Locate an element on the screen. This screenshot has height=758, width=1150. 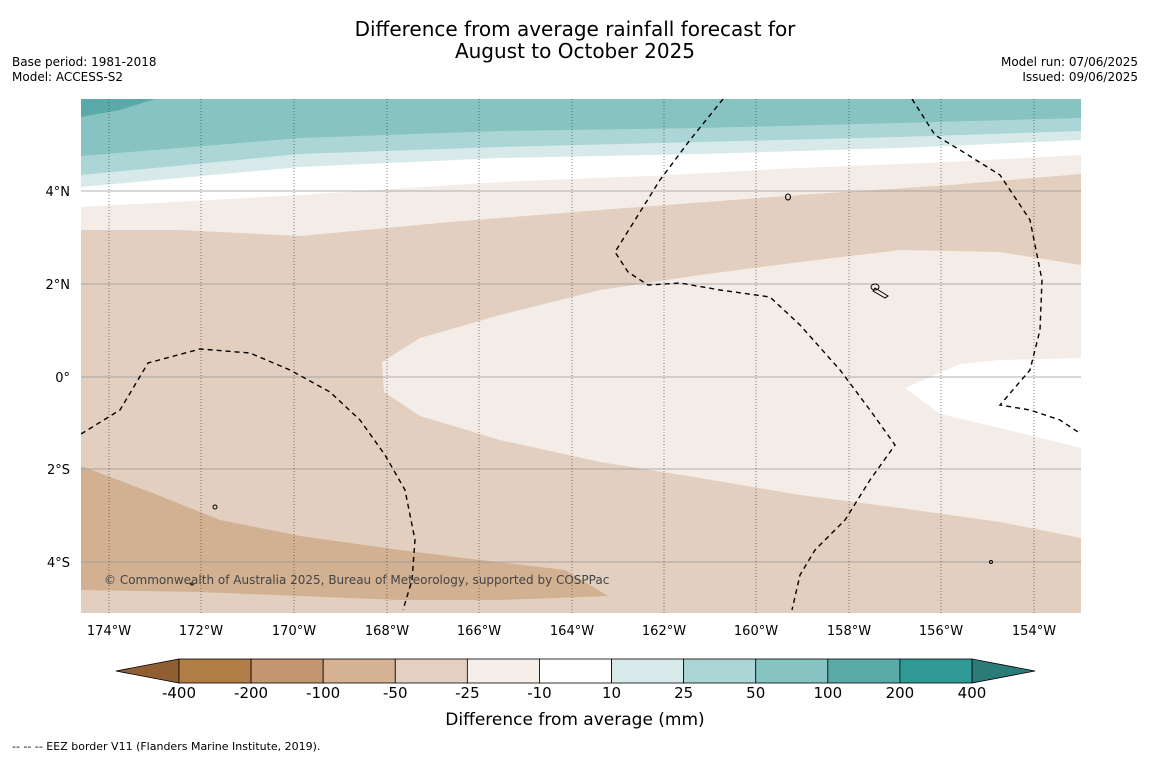
meta-right: Model run: 07/06/2025 Issued: 09/06/2025 is located at coordinates (1069, 70).